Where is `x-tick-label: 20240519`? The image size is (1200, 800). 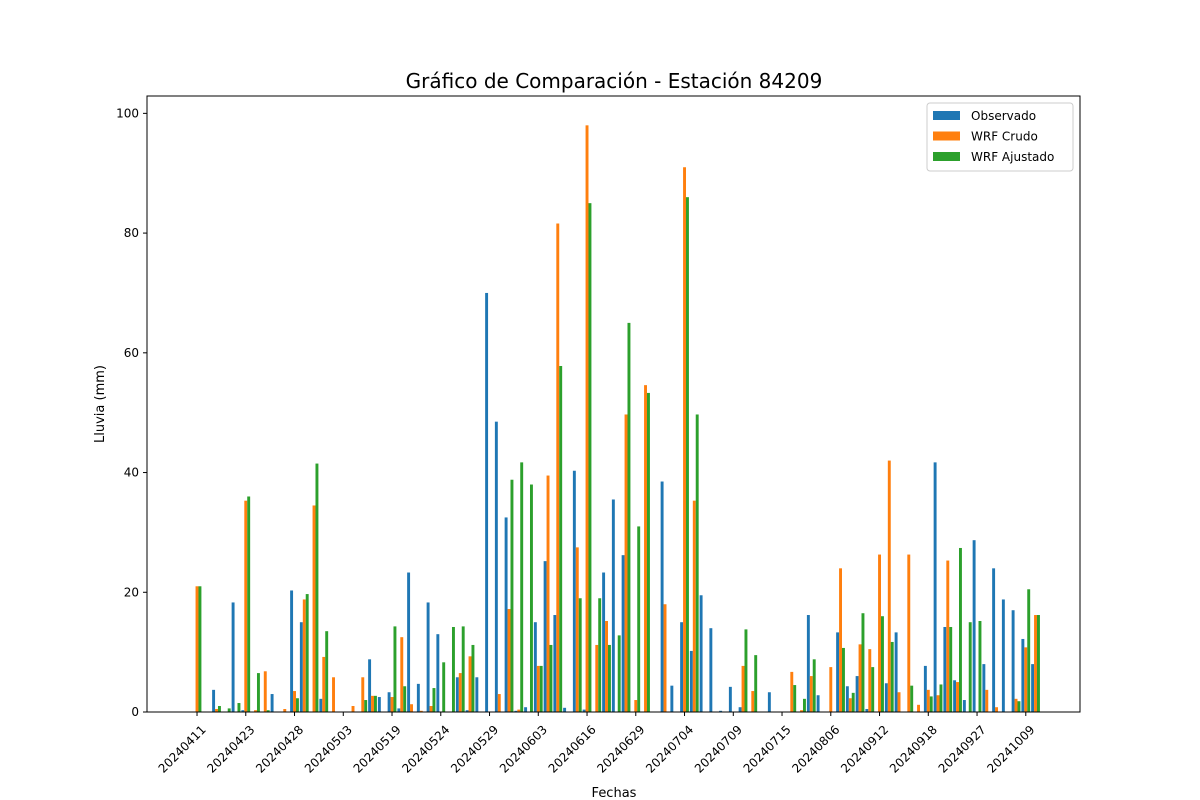 x-tick-label: 20240519 is located at coordinates (377, 749).